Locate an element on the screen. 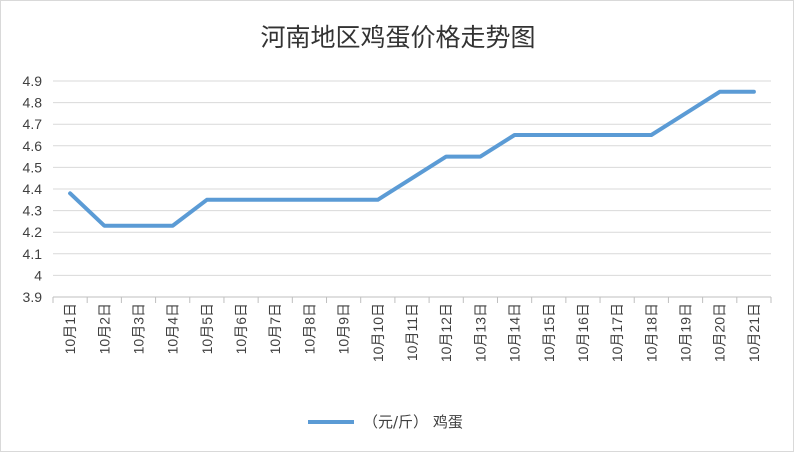 This screenshot has width=794, height=453. x-tick-label: 10月9日 is located at coordinates (344, 328).